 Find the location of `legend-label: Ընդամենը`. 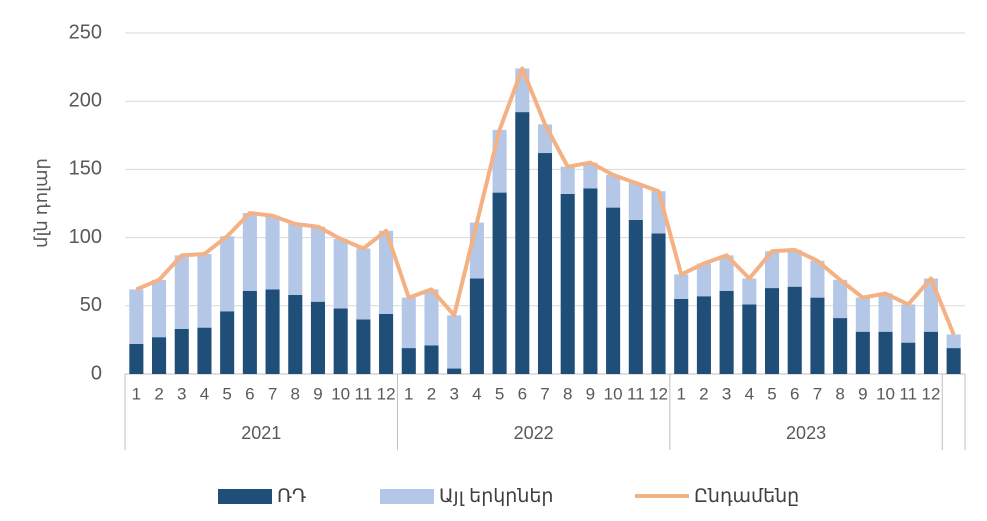

legend-label: Ընդամենը is located at coordinates (746, 496).